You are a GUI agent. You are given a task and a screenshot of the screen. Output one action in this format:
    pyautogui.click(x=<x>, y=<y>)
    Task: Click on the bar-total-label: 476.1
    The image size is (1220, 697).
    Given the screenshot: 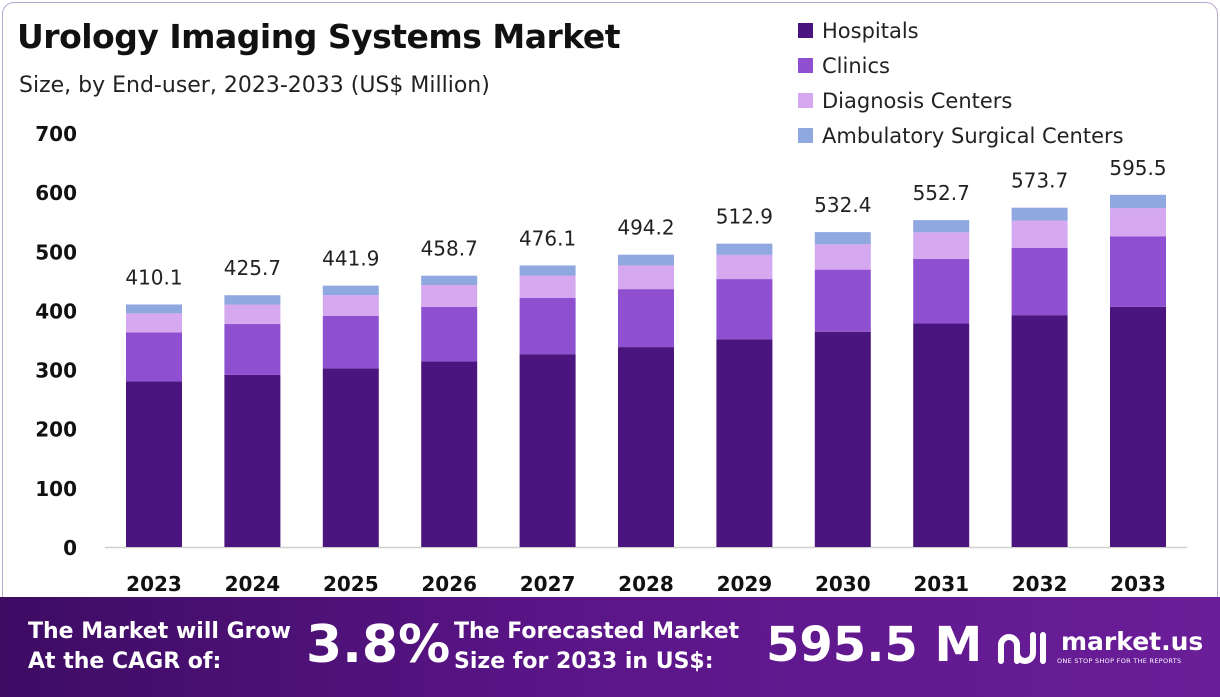 What is the action you would take?
    pyautogui.click(x=547, y=238)
    